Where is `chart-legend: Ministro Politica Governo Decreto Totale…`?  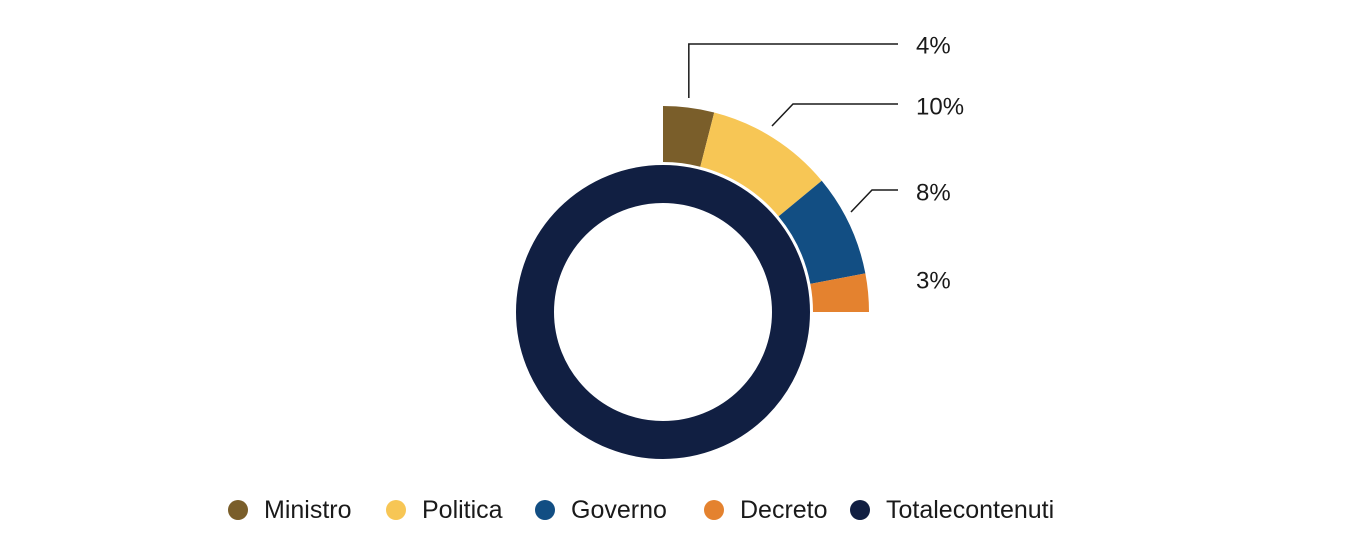
chart-legend: Ministro Politica Governo Decreto Totale… is located at coordinates (673, 510).